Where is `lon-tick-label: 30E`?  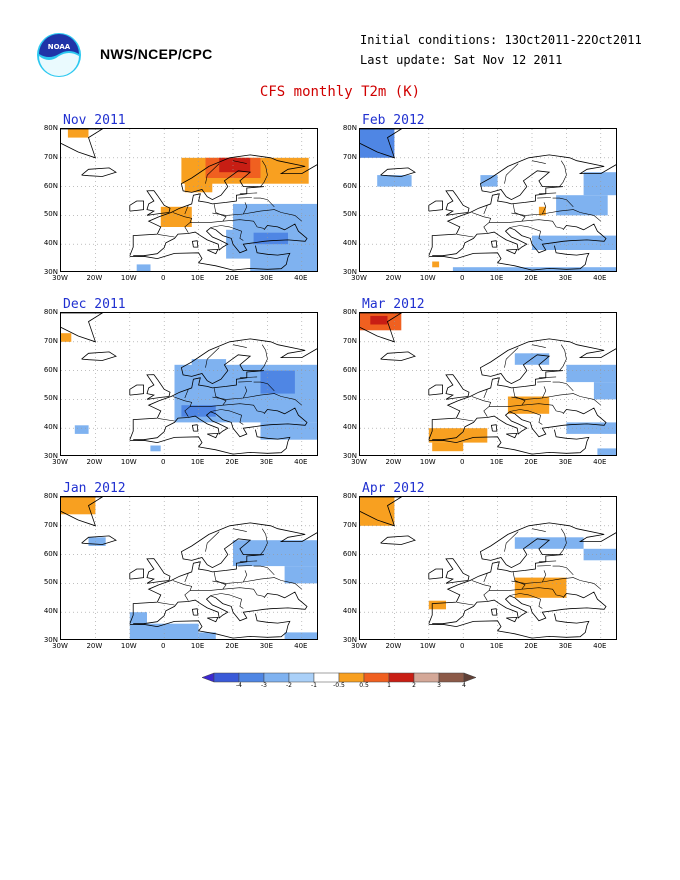
lon-tick-label: 30E is located at coordinates (565, 646).